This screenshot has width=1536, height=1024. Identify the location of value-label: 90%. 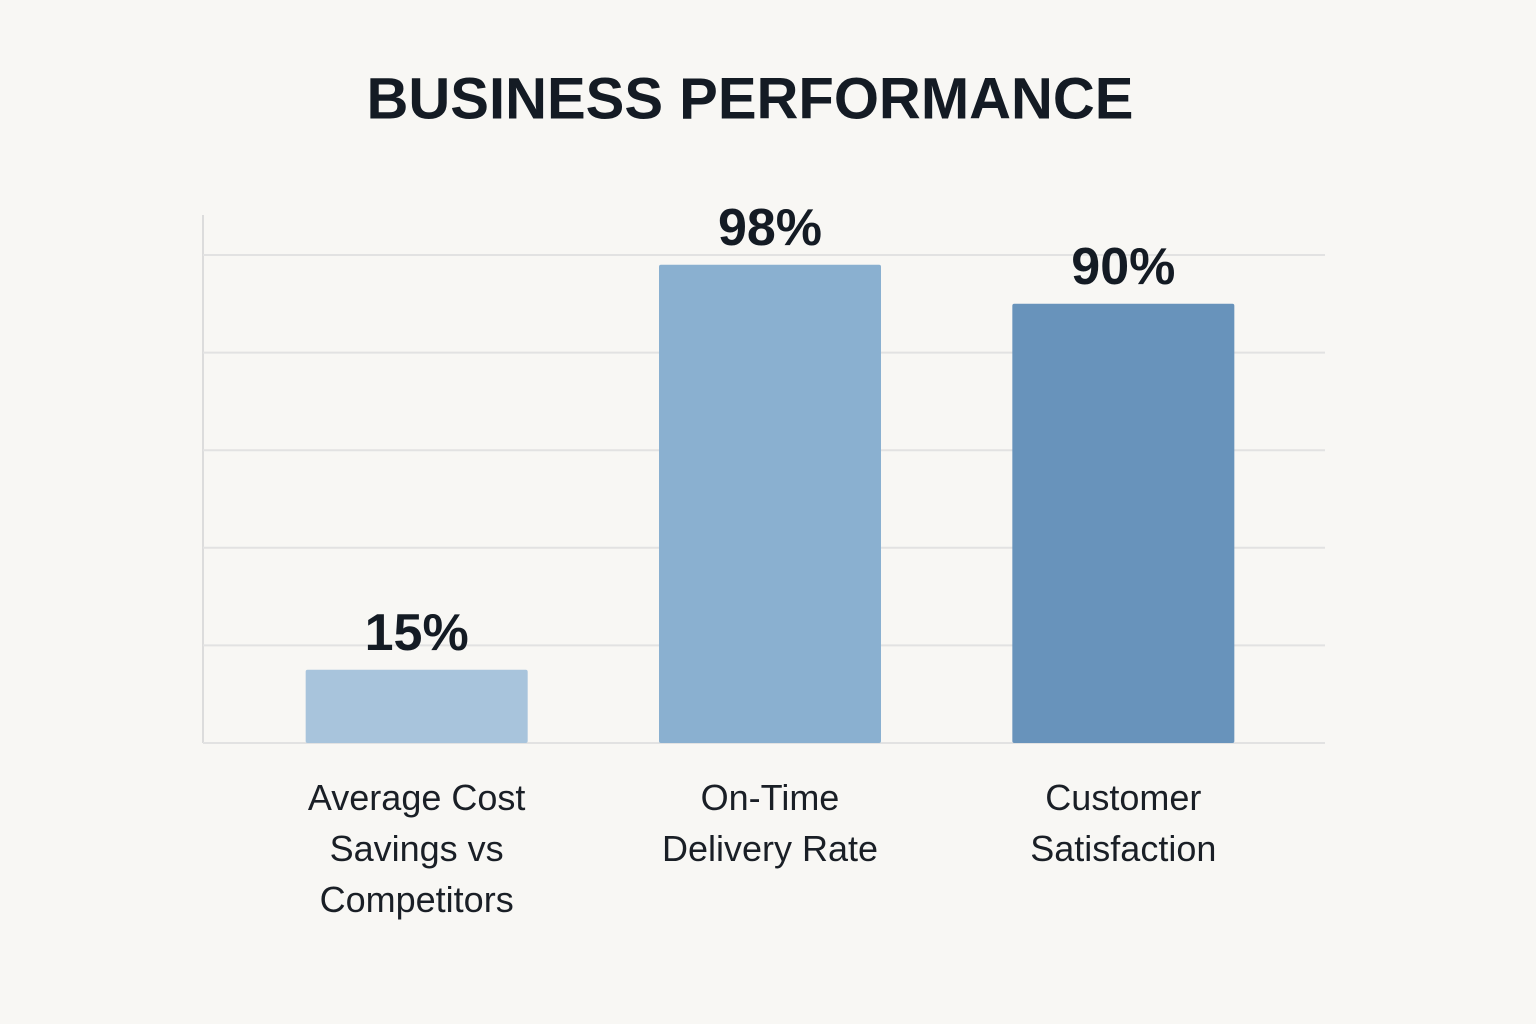
(1123, 267).